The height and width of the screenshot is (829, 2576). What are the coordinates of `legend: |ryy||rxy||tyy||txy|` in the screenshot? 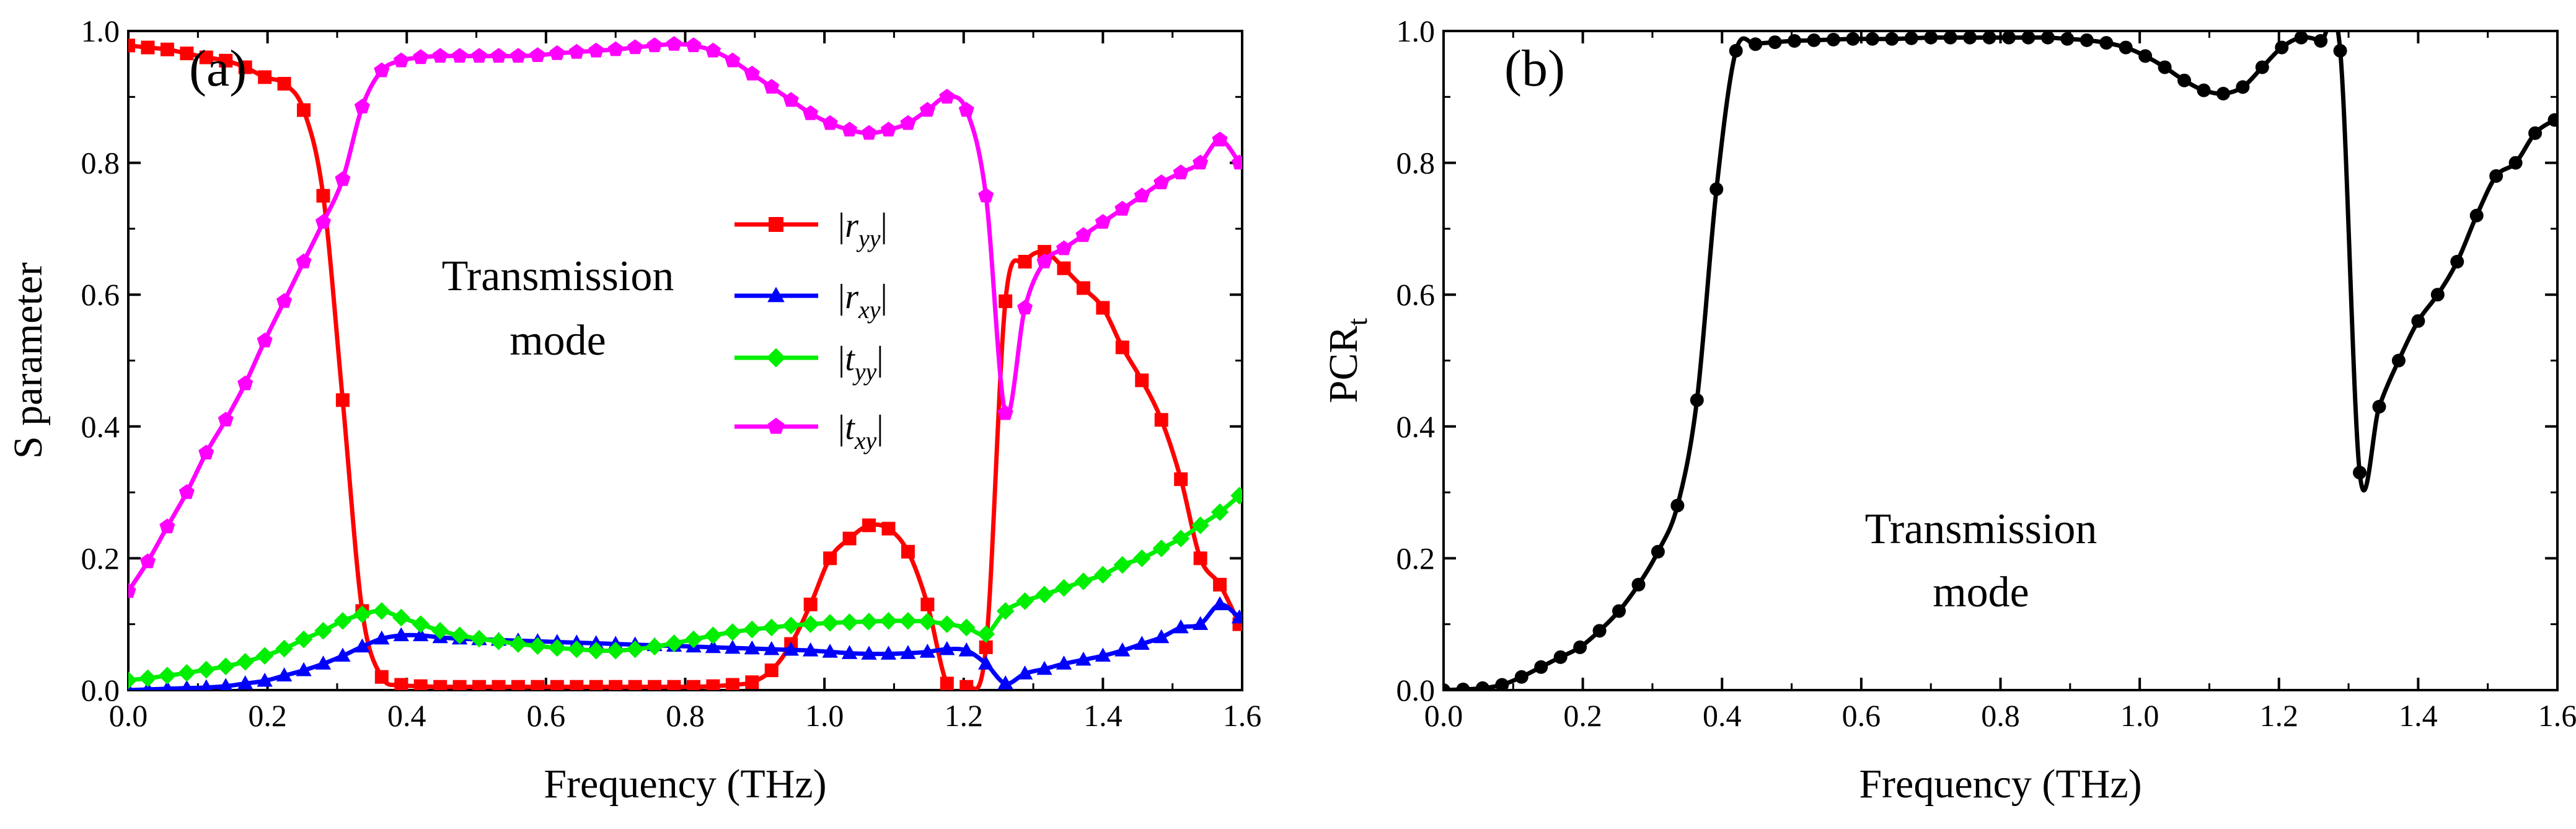 It's located at (811, 330).